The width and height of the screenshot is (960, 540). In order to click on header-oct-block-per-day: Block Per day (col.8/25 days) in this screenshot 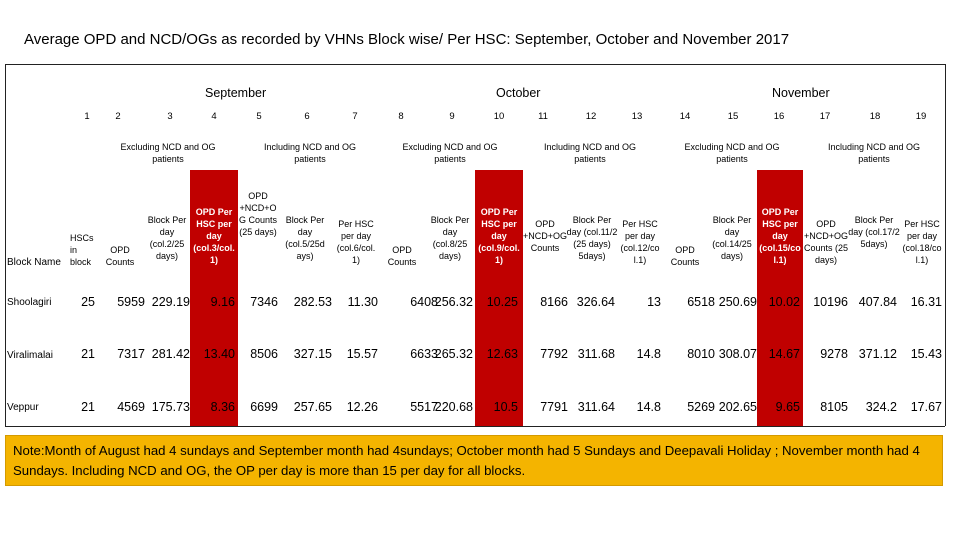, I will do `click(450, 238)`.